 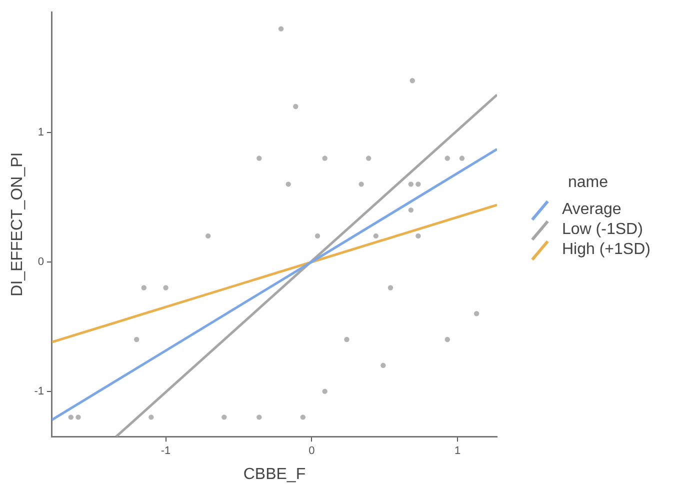 What do you see at coordinates (606, 250) in the screenshot?
I see `legend-label: High (+1SD)` at bounding box center [606, 250].